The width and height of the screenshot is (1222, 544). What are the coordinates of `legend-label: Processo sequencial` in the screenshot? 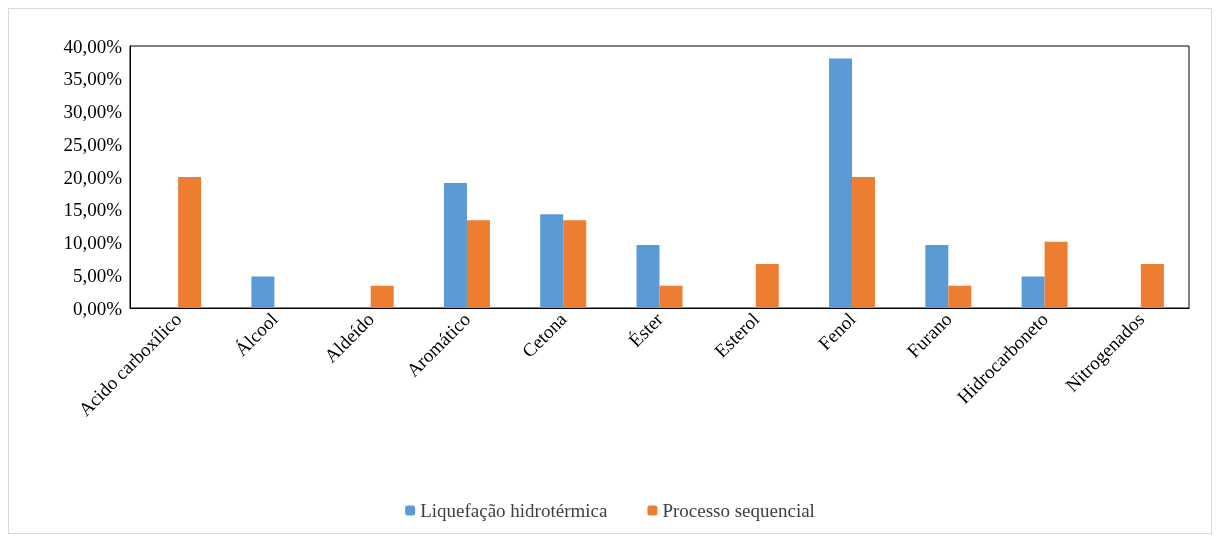 It's located at (738, 510).